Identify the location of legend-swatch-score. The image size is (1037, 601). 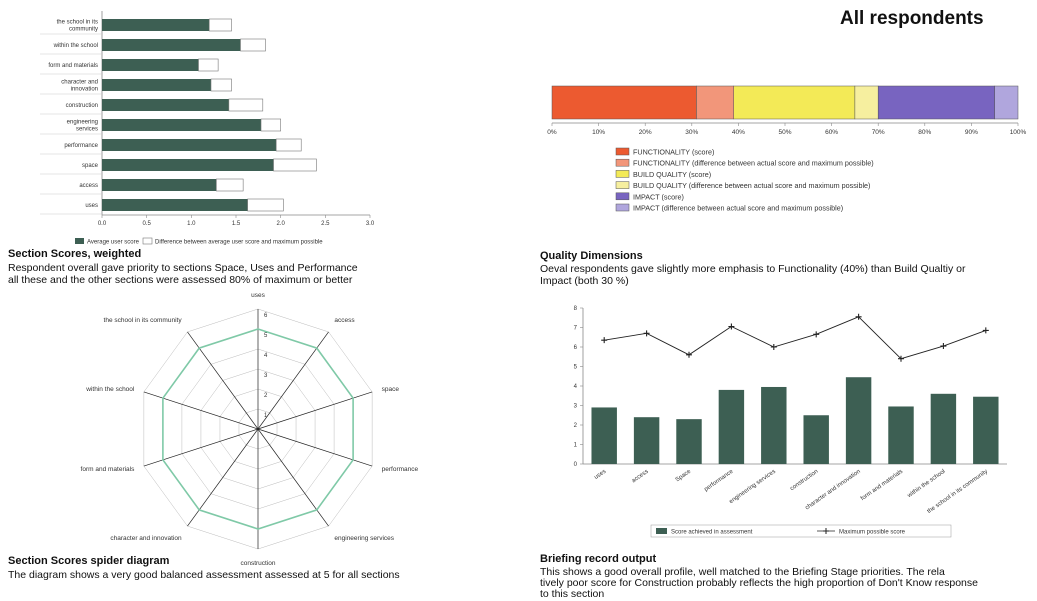
(661, 531).